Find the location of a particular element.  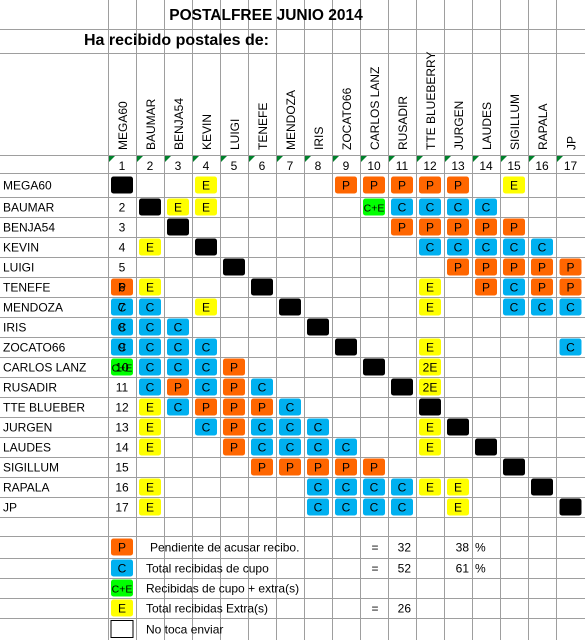

column-header-name: RUSADIR is located at coordinates (403, 123).